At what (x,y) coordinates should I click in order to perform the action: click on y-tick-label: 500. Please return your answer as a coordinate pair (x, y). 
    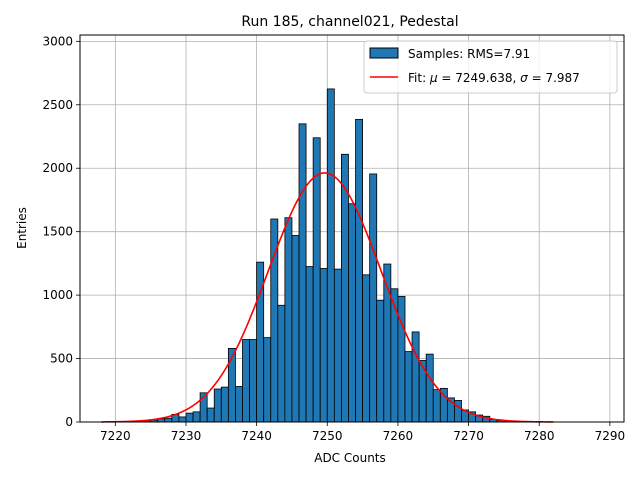
    Looking at the image, I should click on (61, 359).